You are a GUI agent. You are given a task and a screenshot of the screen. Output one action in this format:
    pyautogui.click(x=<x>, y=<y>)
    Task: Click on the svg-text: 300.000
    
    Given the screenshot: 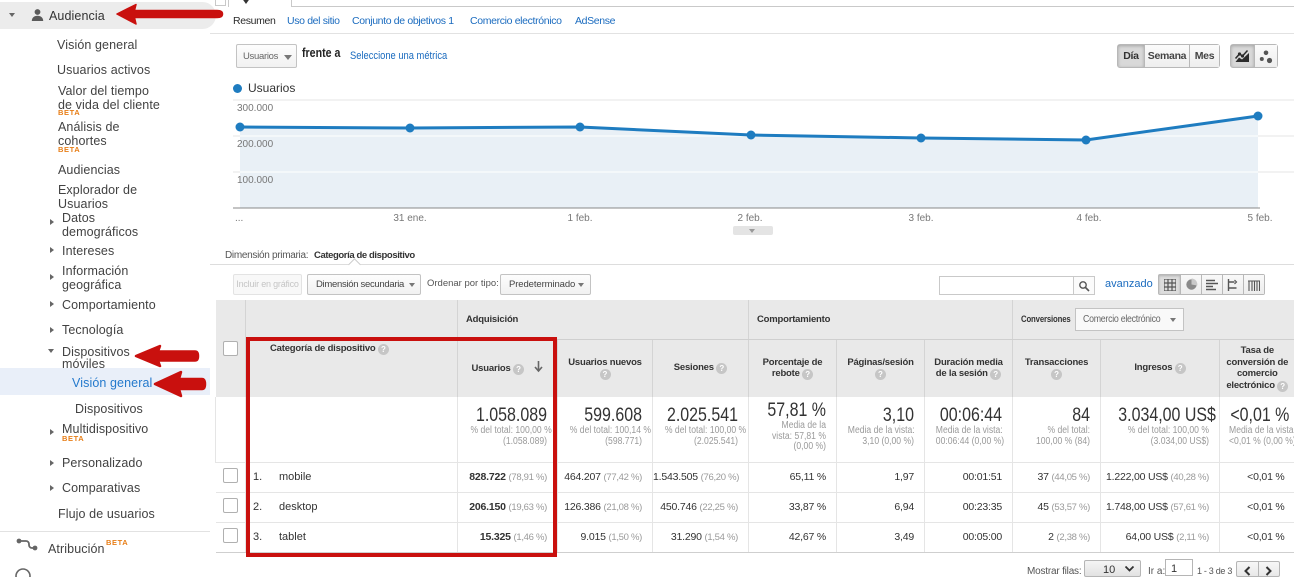 What is the action you would take?
    pyautogui.click(x=255, y=108)
    